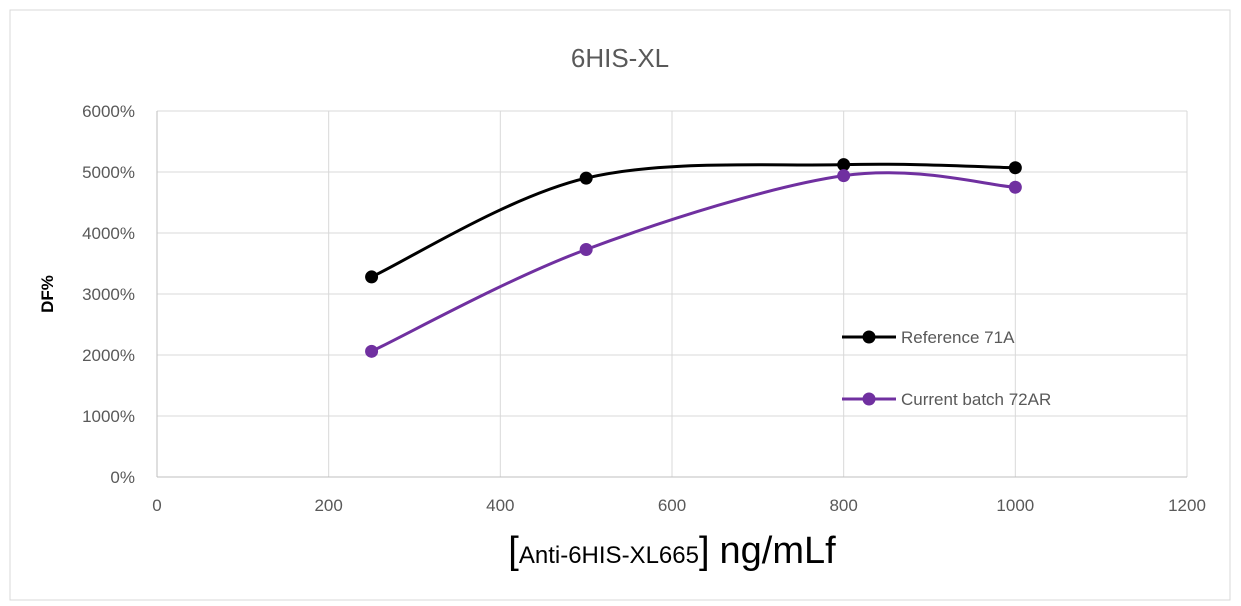 The height and width of the screenshot is (606, 1241). Describe the element at coordinates (108, 172) in the screenshot. I see `y-tick-label: 5000%` at that location.